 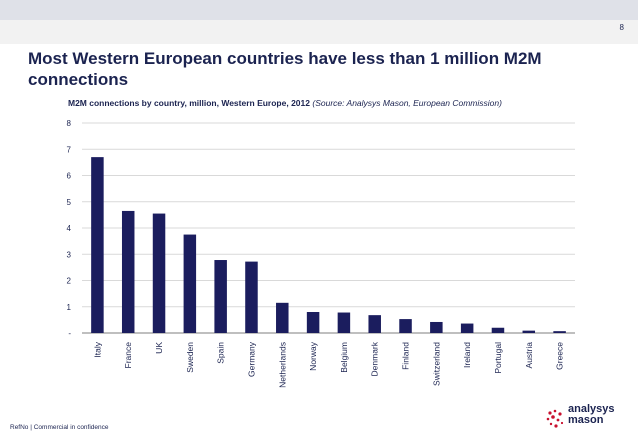 What do you see at coordinates (97, 349) in the screenshot?
I see `x-tick-label: Italy` at bounding box center [97, 349].